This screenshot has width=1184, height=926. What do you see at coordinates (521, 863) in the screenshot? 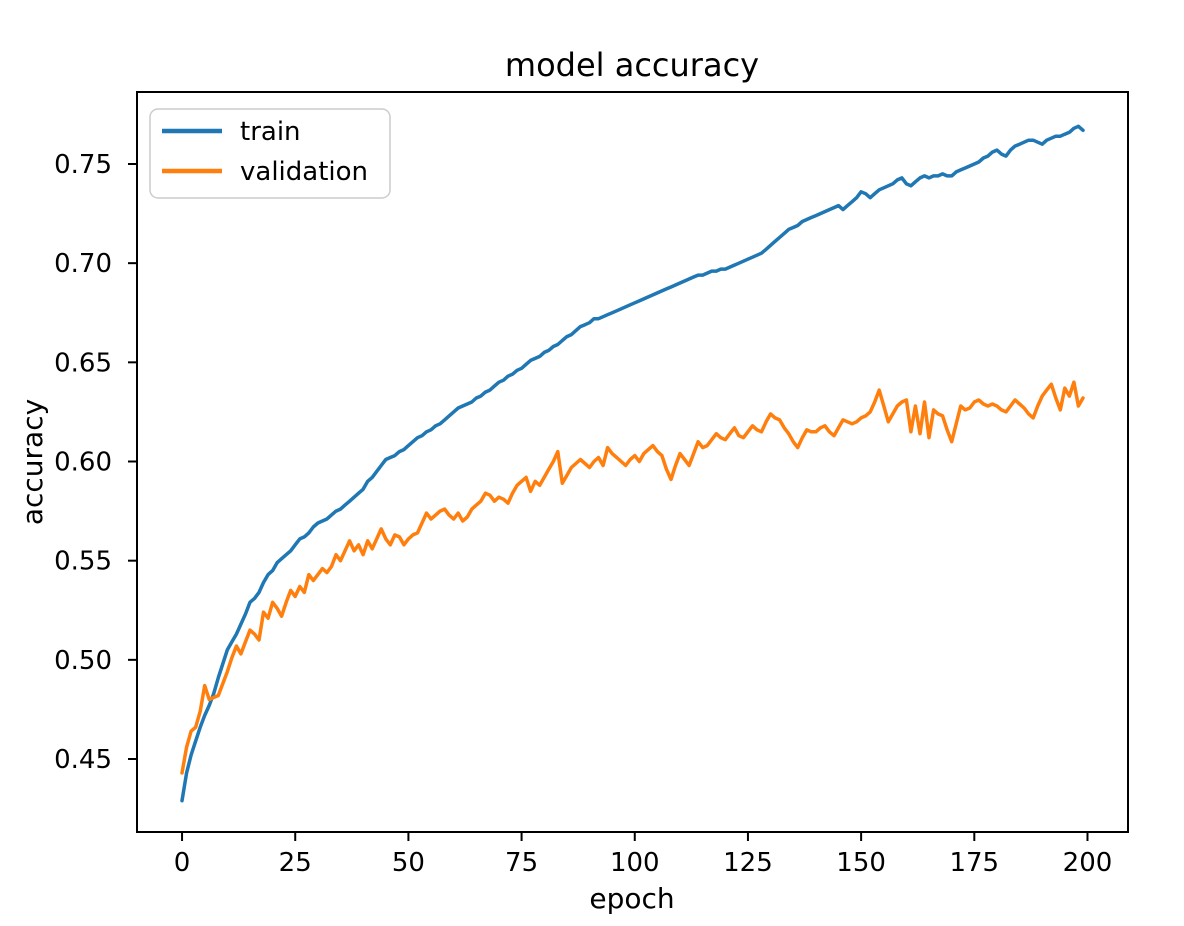
I see `x-tick-label: 75` at bounding box center [521, 863].